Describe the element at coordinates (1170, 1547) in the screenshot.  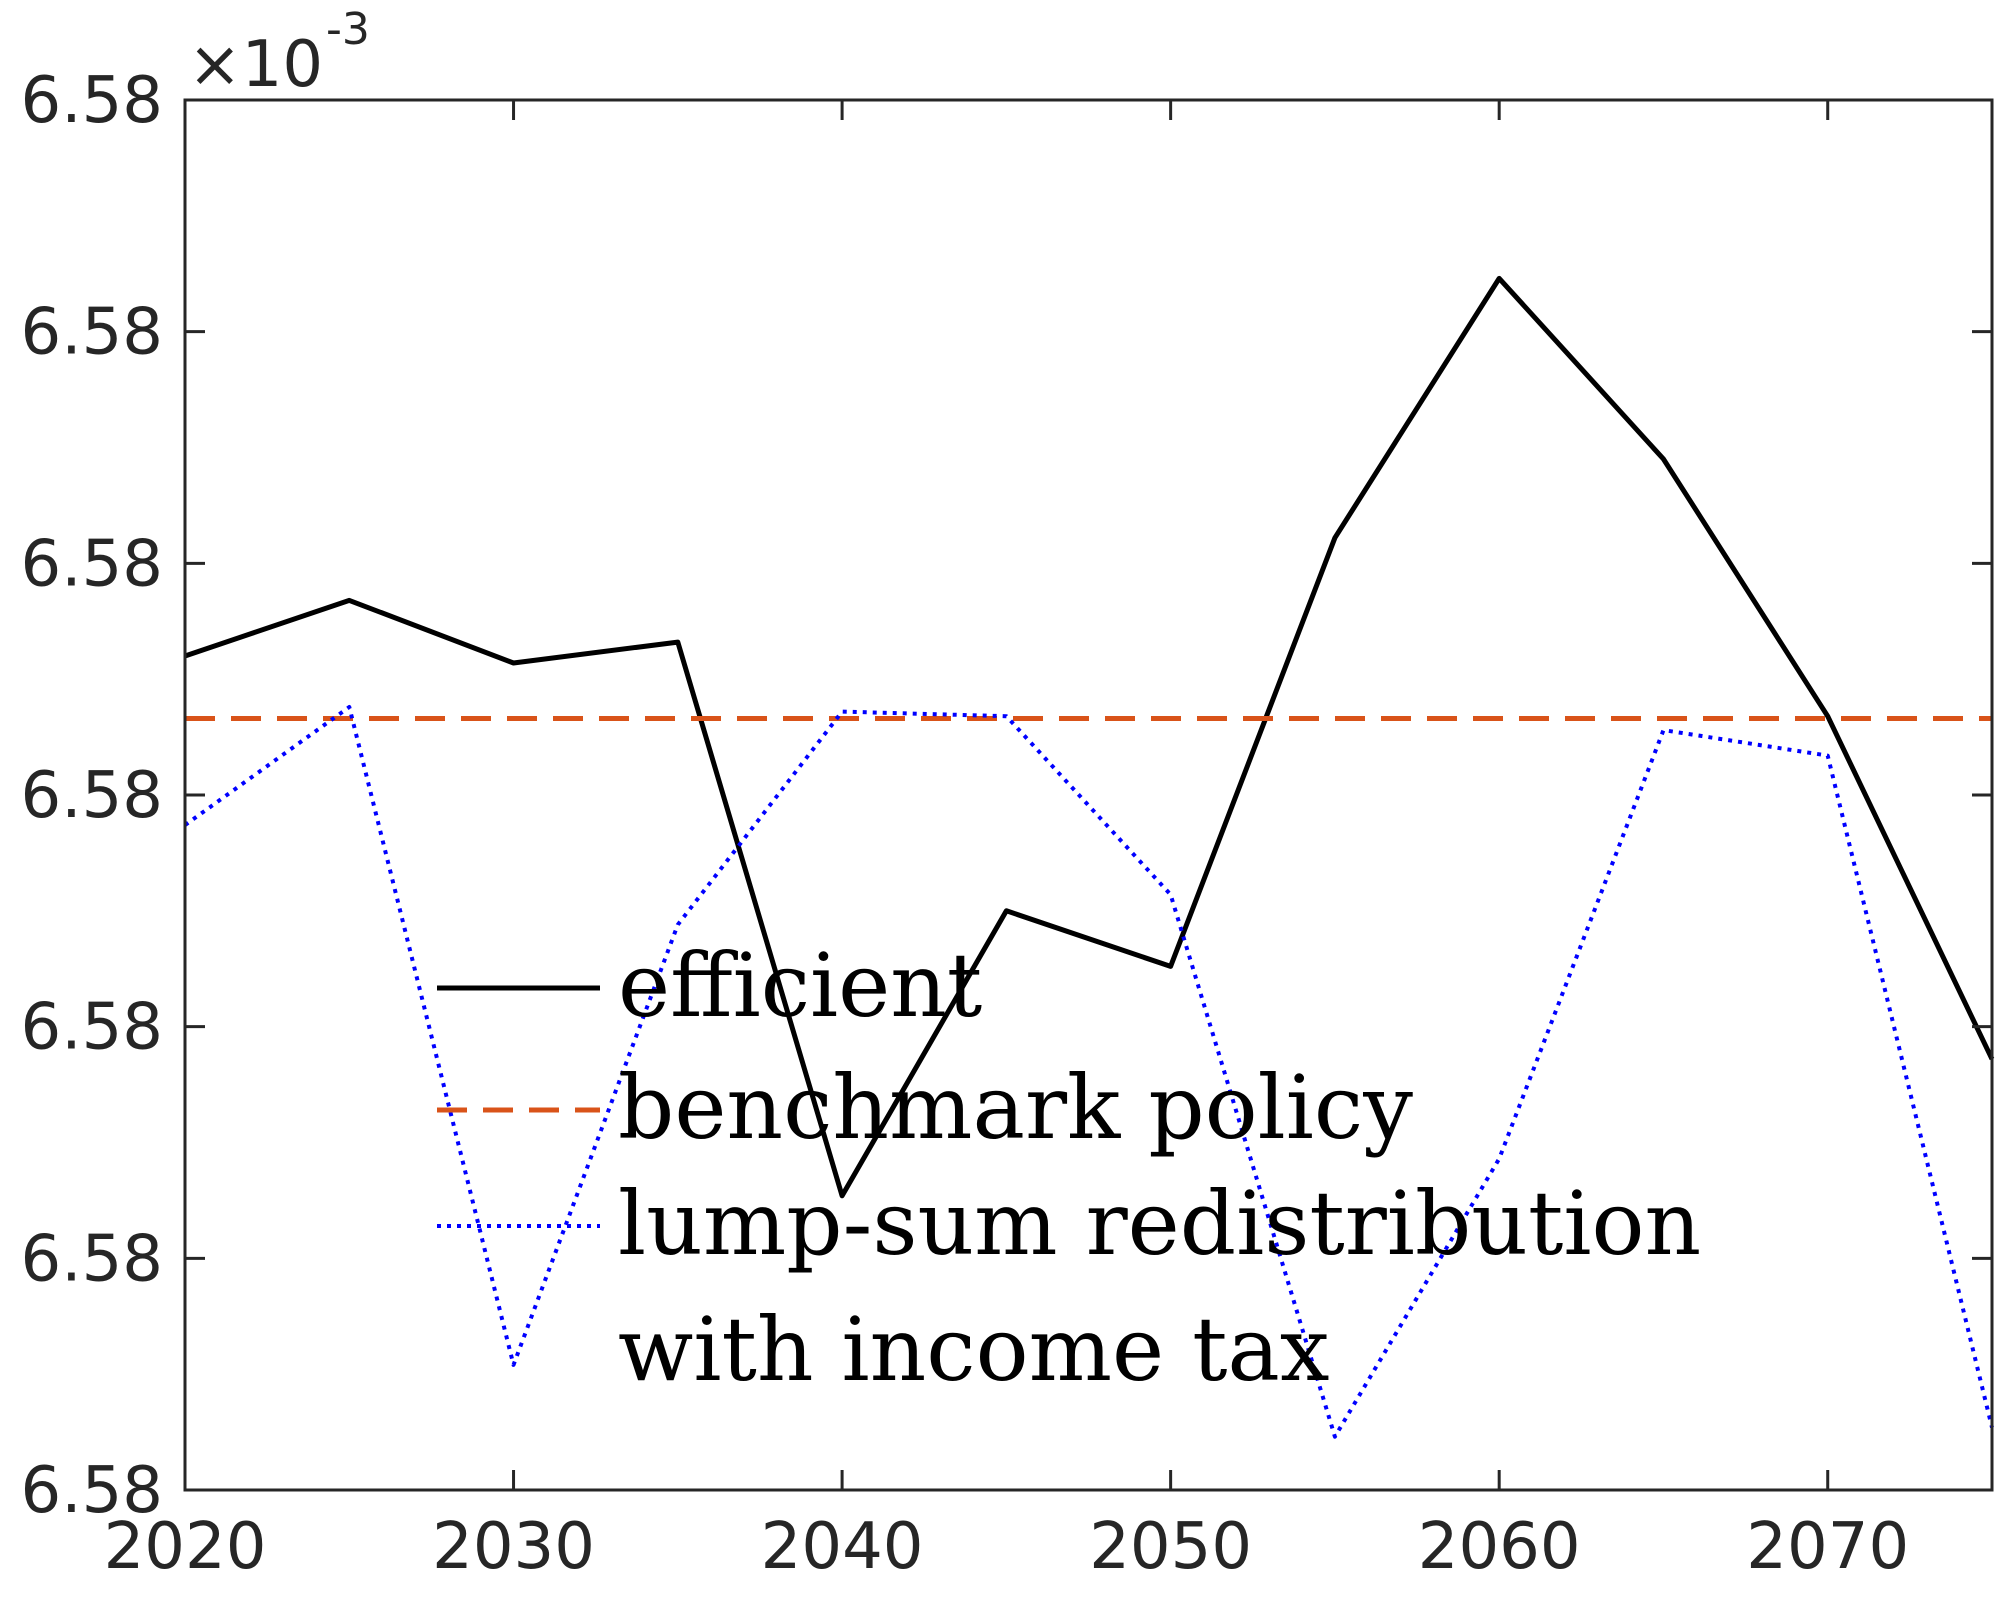
I see `x-tick-label: 2050` at that location.